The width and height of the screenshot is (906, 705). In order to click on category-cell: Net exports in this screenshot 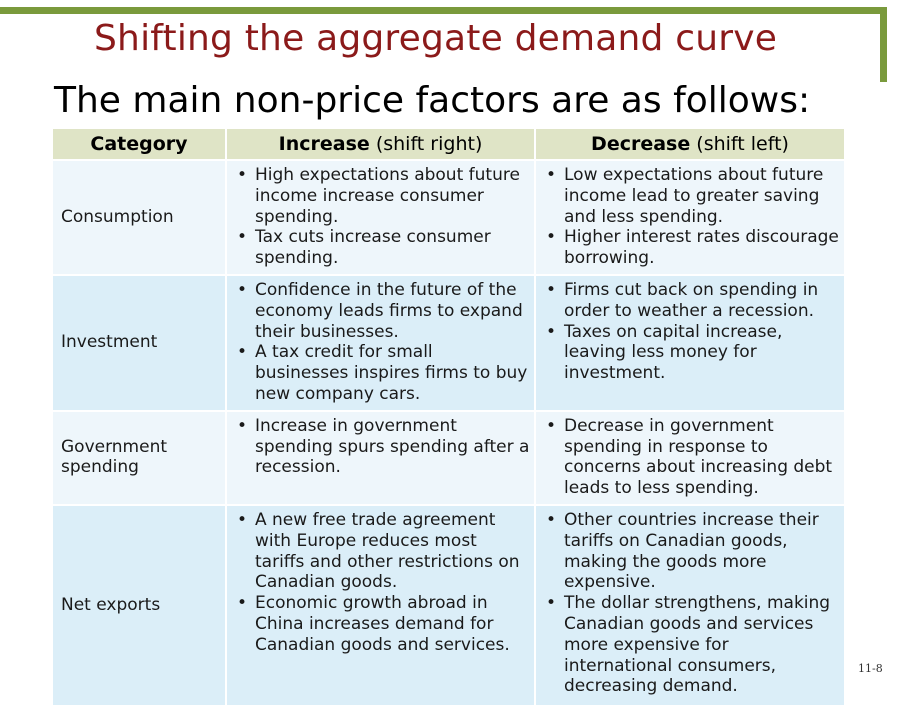, I will do `click(140, 604)`.